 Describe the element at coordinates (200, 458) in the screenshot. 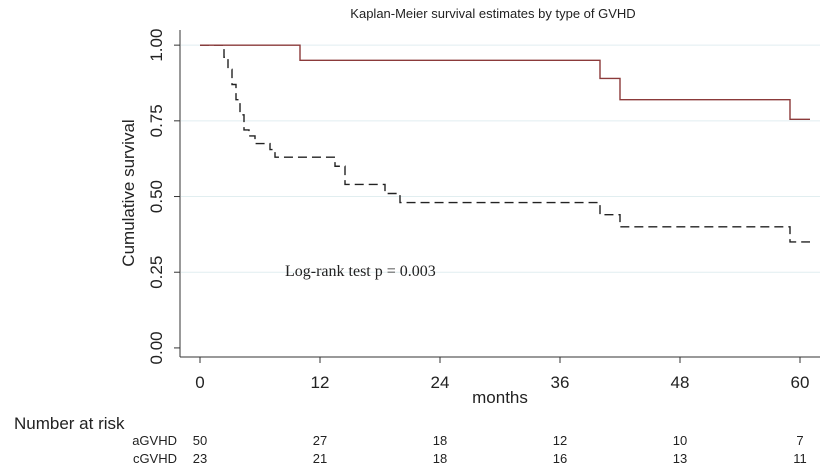

I see `risk-cell: 23` at that location.